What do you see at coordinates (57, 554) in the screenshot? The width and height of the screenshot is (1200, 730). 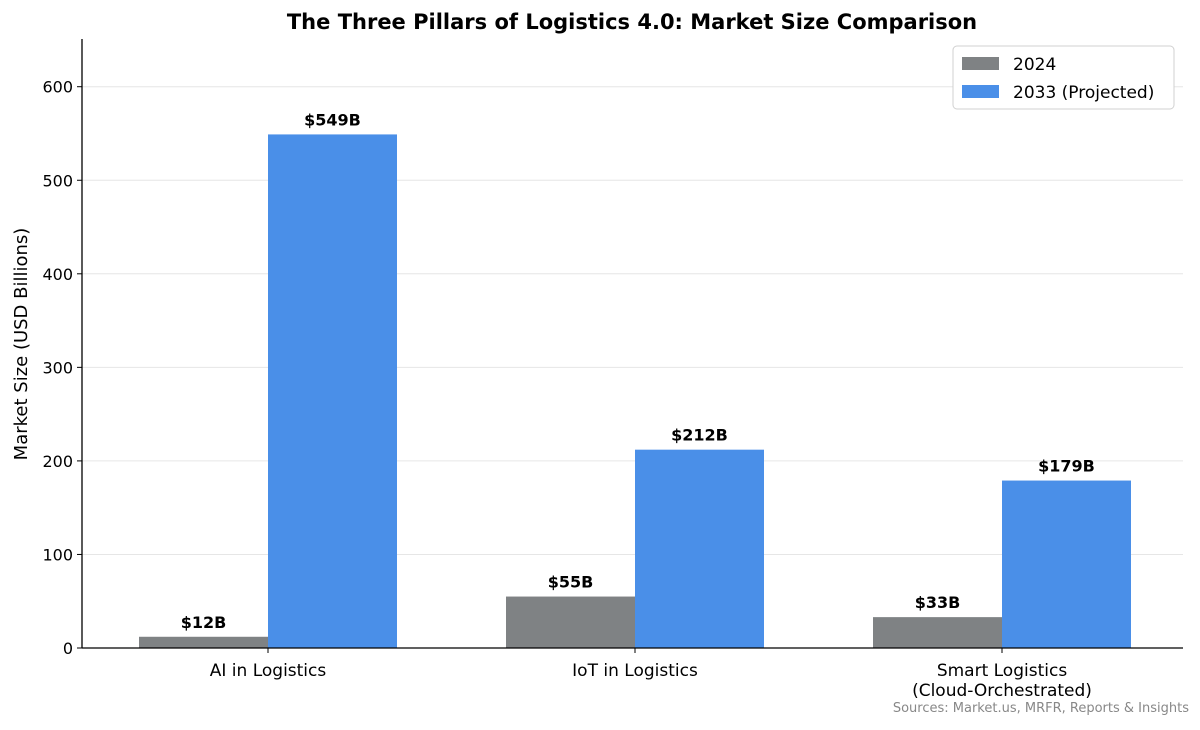 I see `y-tick-label: 100` at bounding box center [57, 554].